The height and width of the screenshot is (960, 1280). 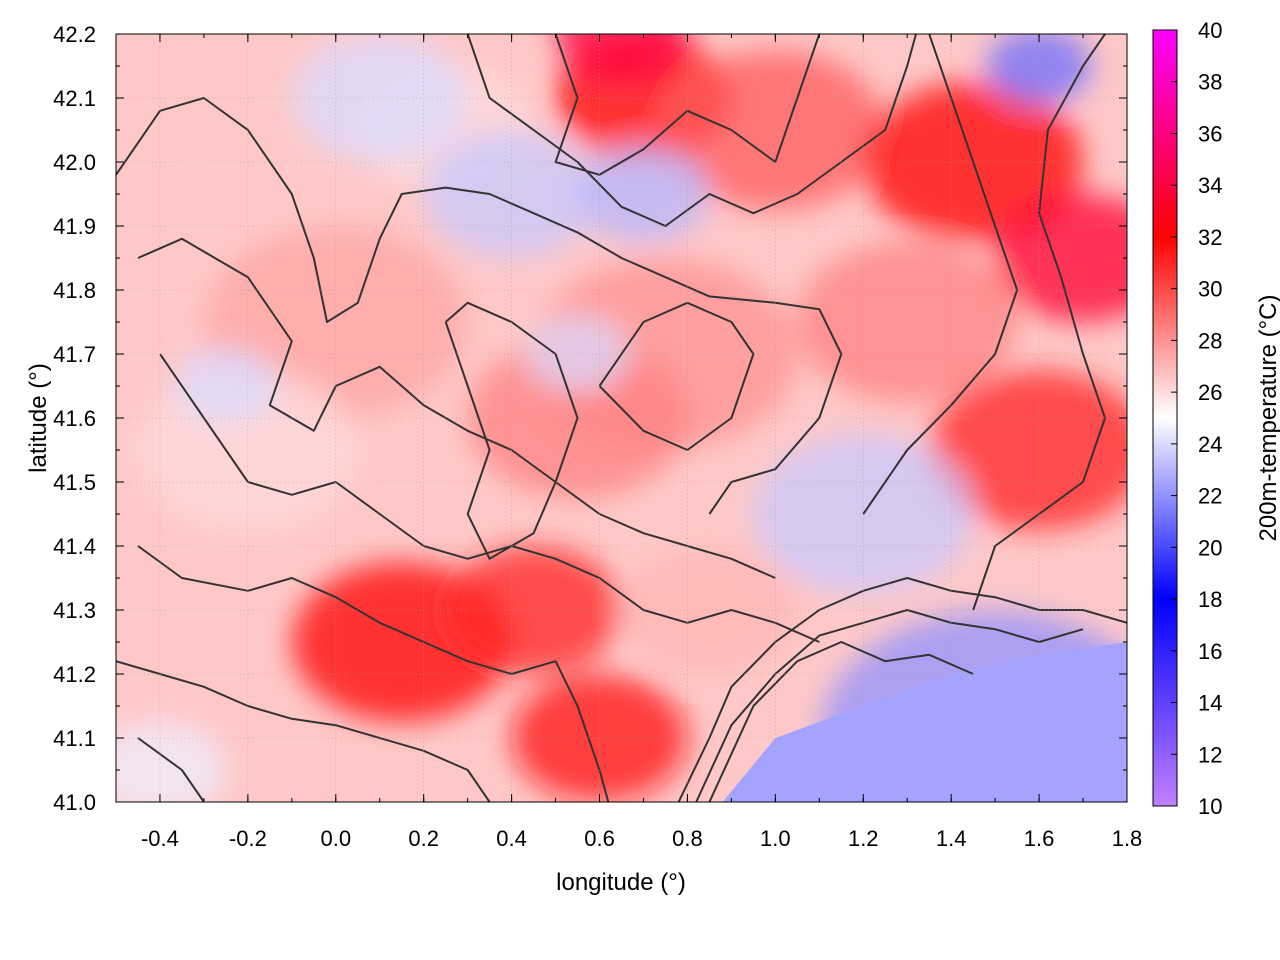 What do you see at coordinates (951, 838) in the screenshot?
I see `x-tick-label: 1.4` at bounding box center [951, 838].